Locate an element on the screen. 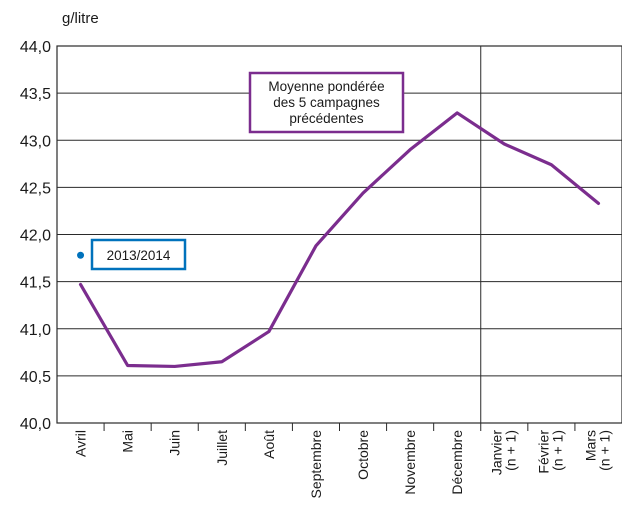 The image size is (622, 531). x-tick-label: Septembre is located at coordinates (316, 464).